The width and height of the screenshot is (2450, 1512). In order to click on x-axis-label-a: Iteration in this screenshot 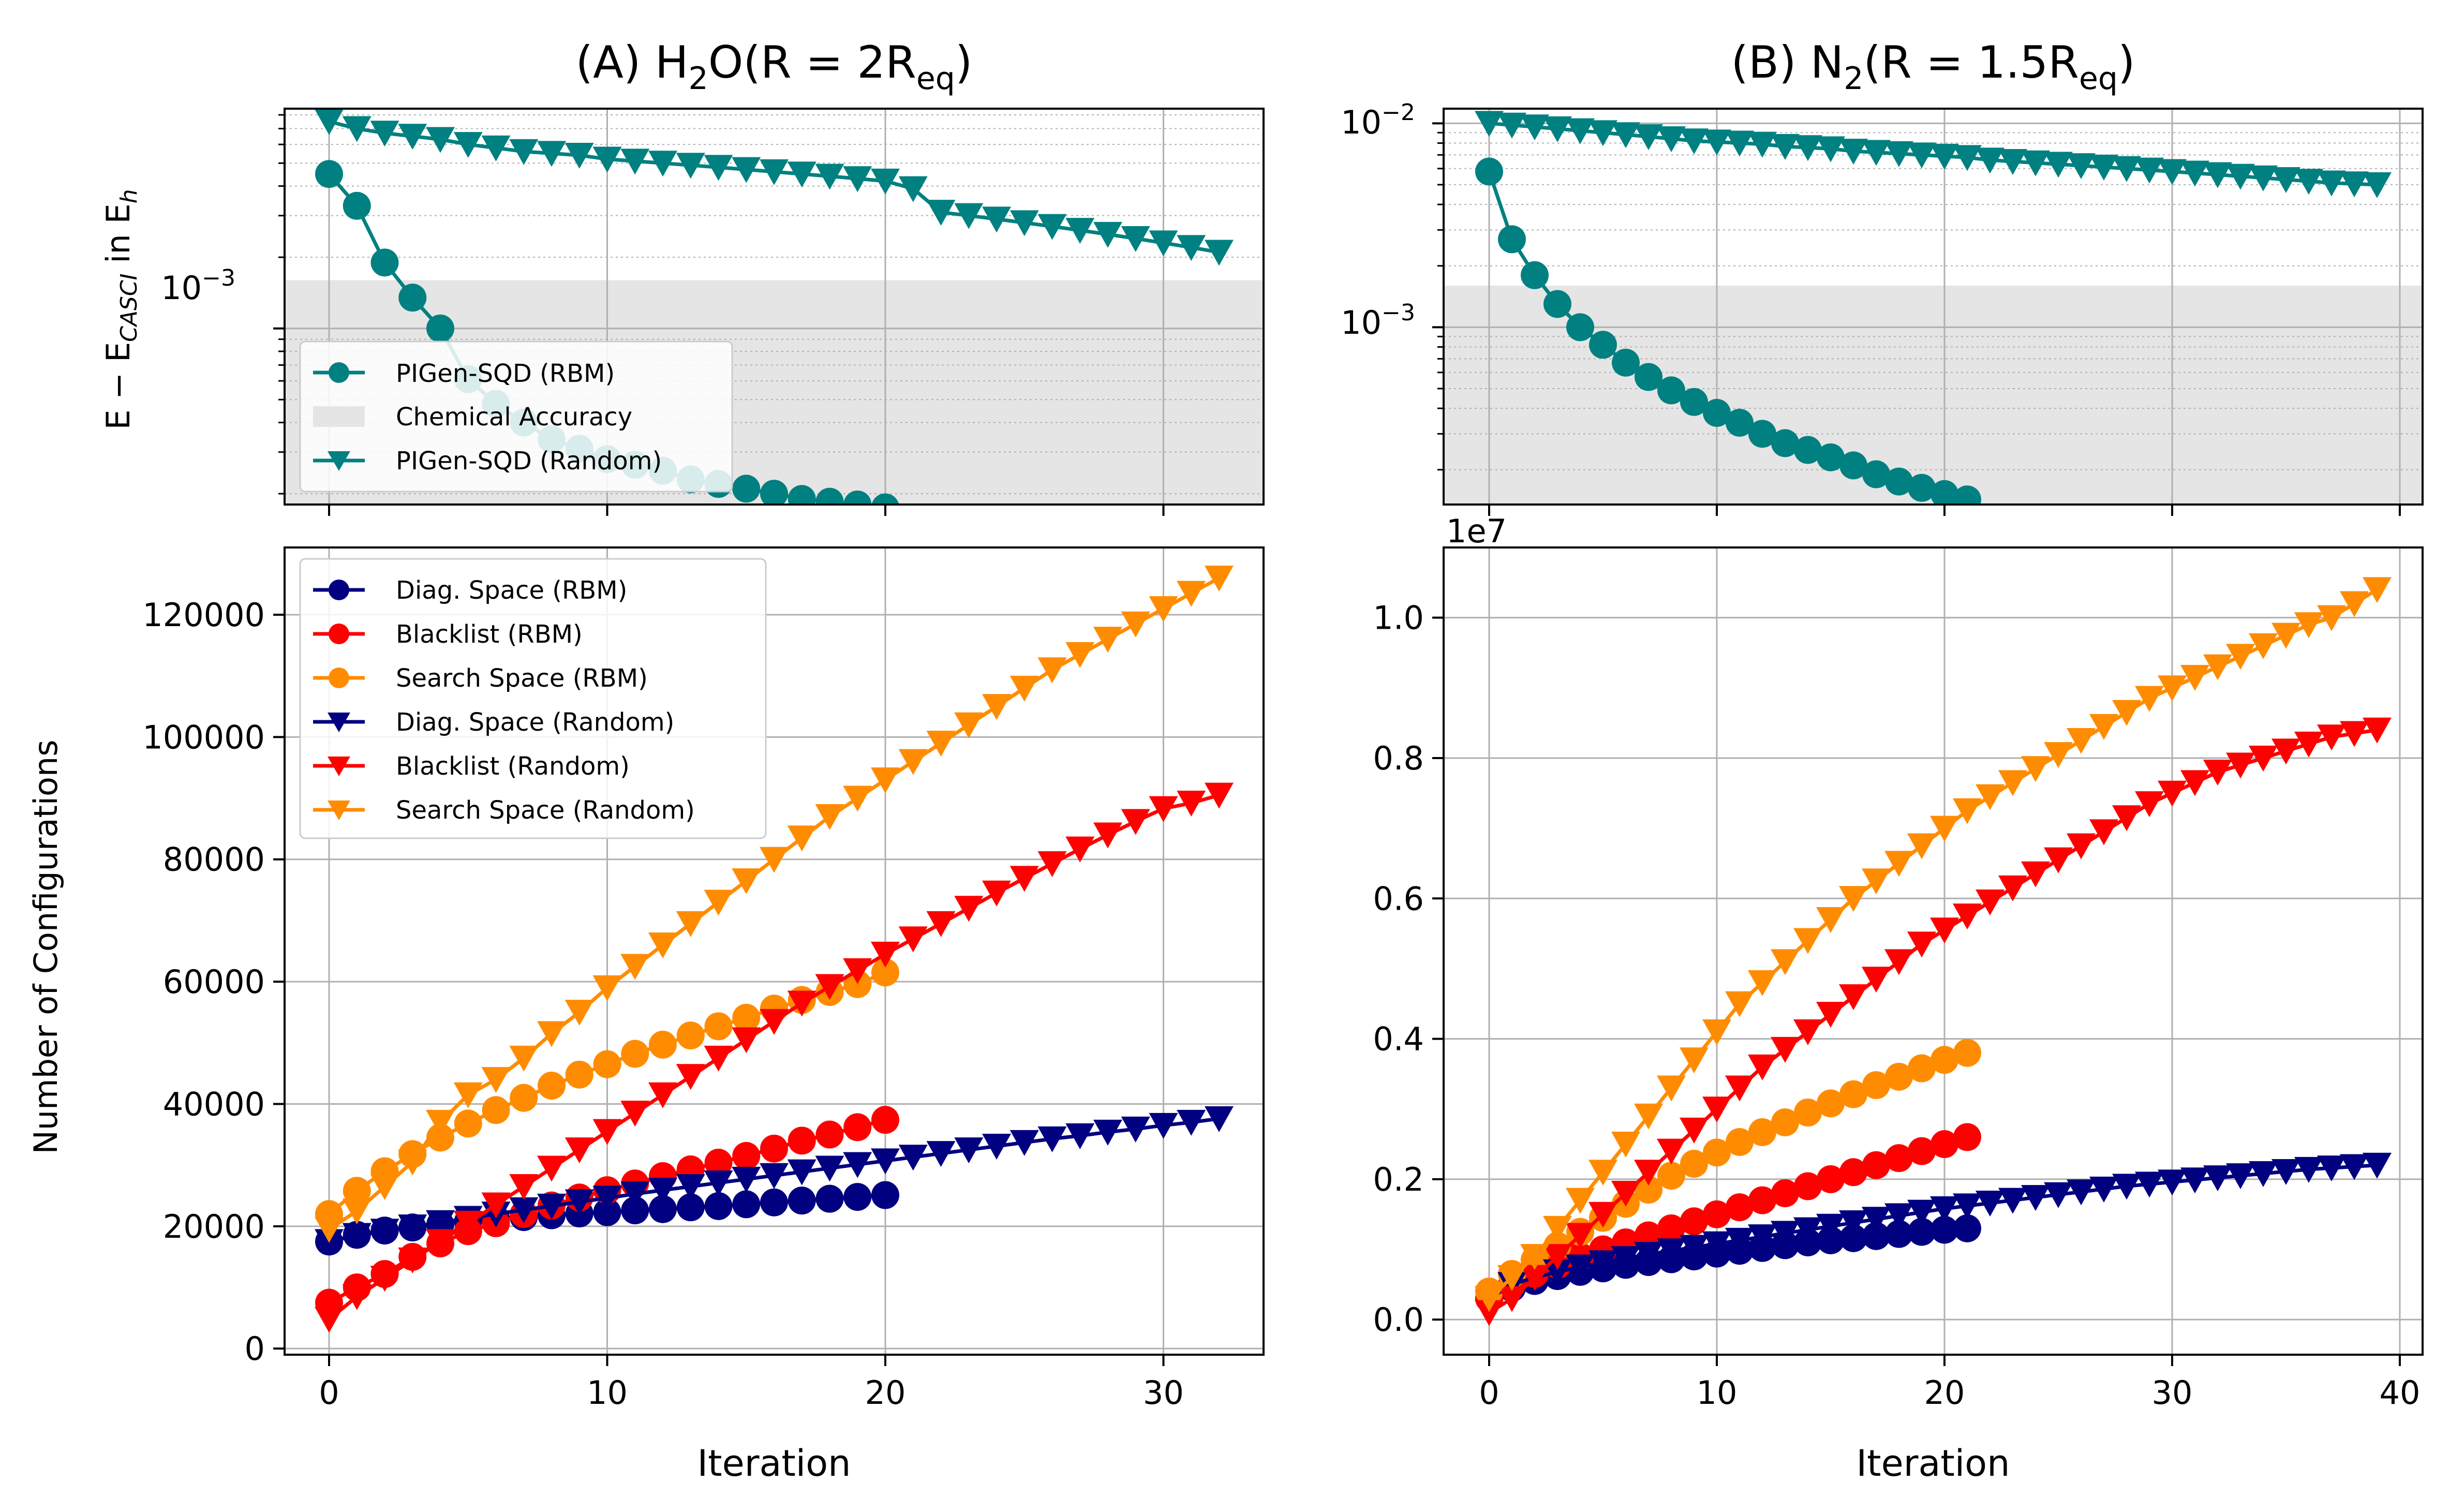, I will do `click(774, 1463)`.